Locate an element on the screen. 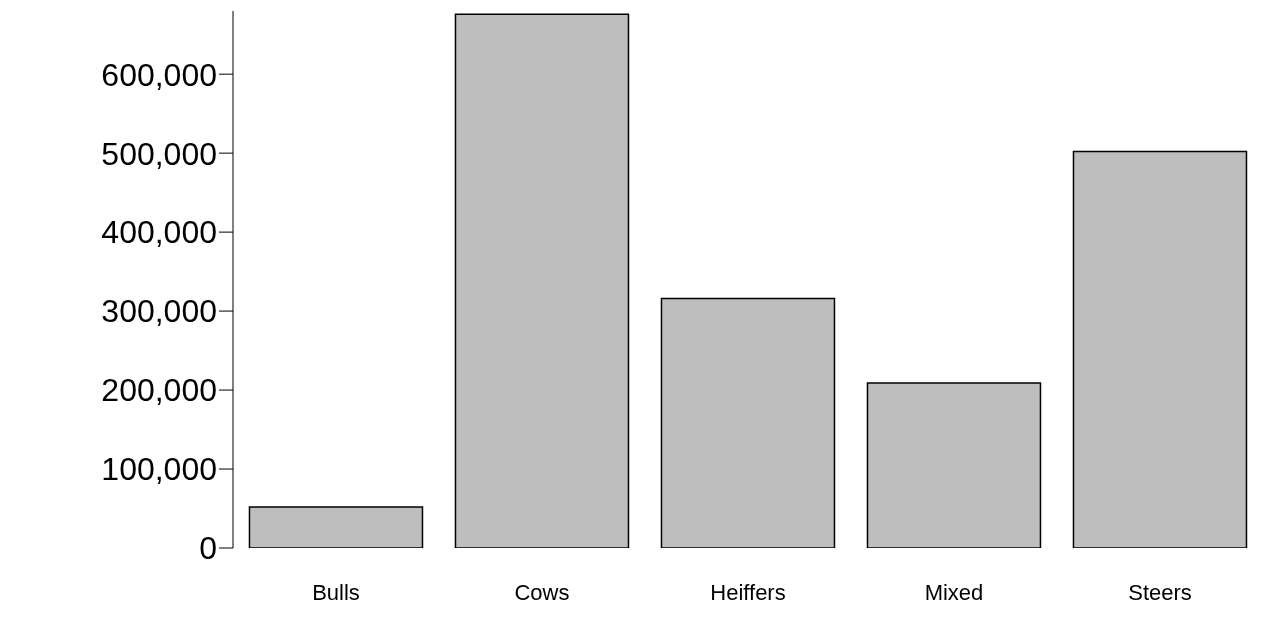 The width and height of the screenshot is (1271, 621). x-tick-label: Cows is located at coordinates (542, 592).